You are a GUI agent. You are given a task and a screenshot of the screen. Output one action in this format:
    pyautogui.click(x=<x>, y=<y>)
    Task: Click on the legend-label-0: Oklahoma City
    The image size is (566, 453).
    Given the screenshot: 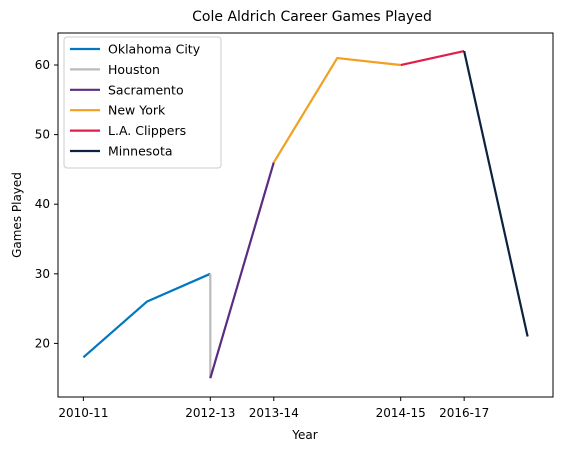 What is the action you would take?
    pyautogui.click(x=154, y=49)
    